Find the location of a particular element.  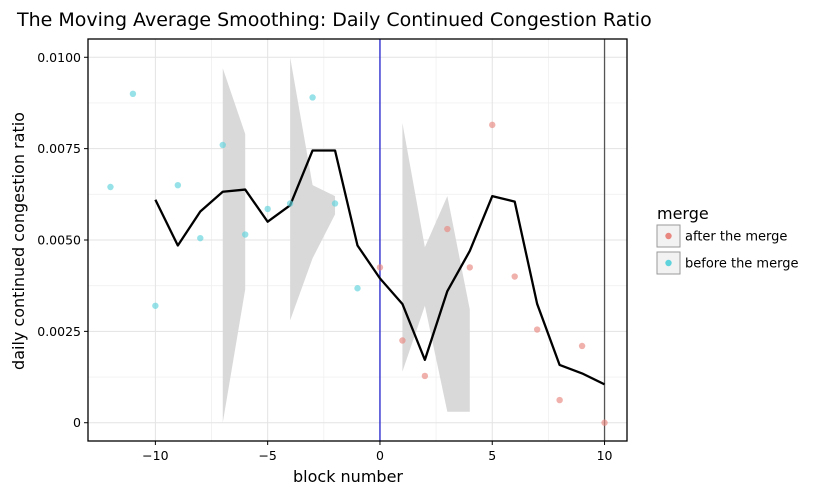

legend-label-after: after the merge is located at coordinates (736, 237).